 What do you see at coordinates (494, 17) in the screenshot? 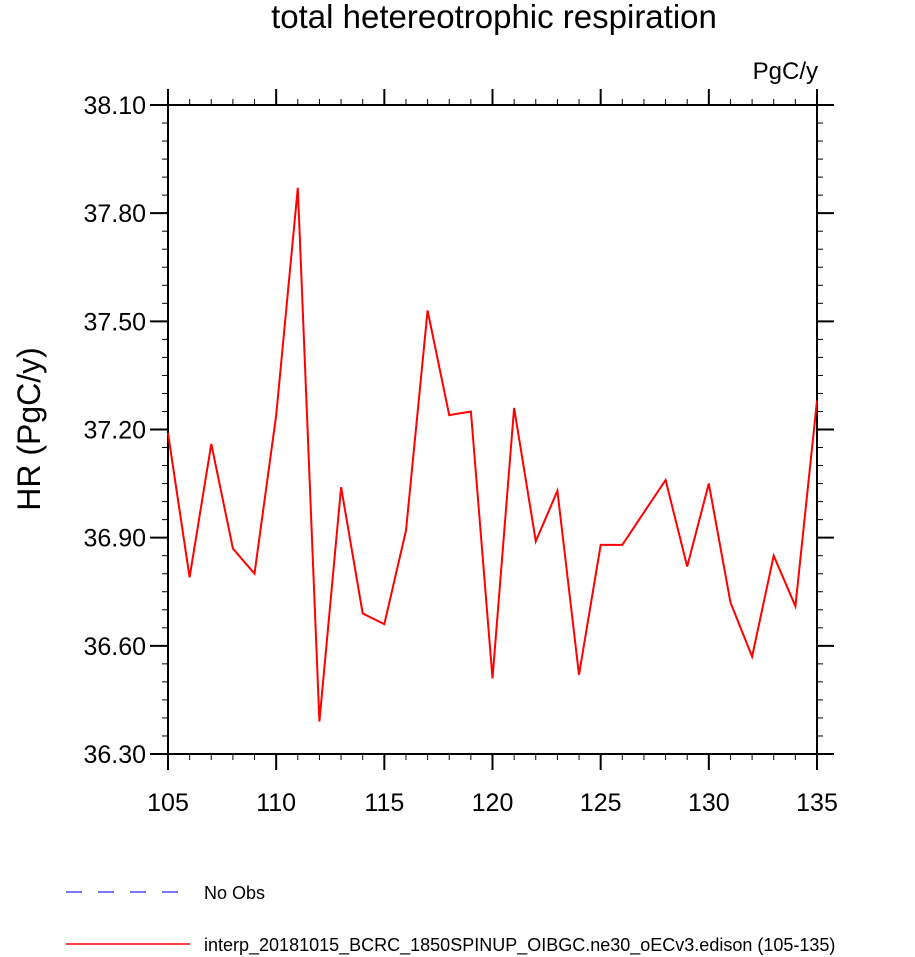
I see `chart-title: total hetereotrophic respiration` at bounding box center [494, 17].